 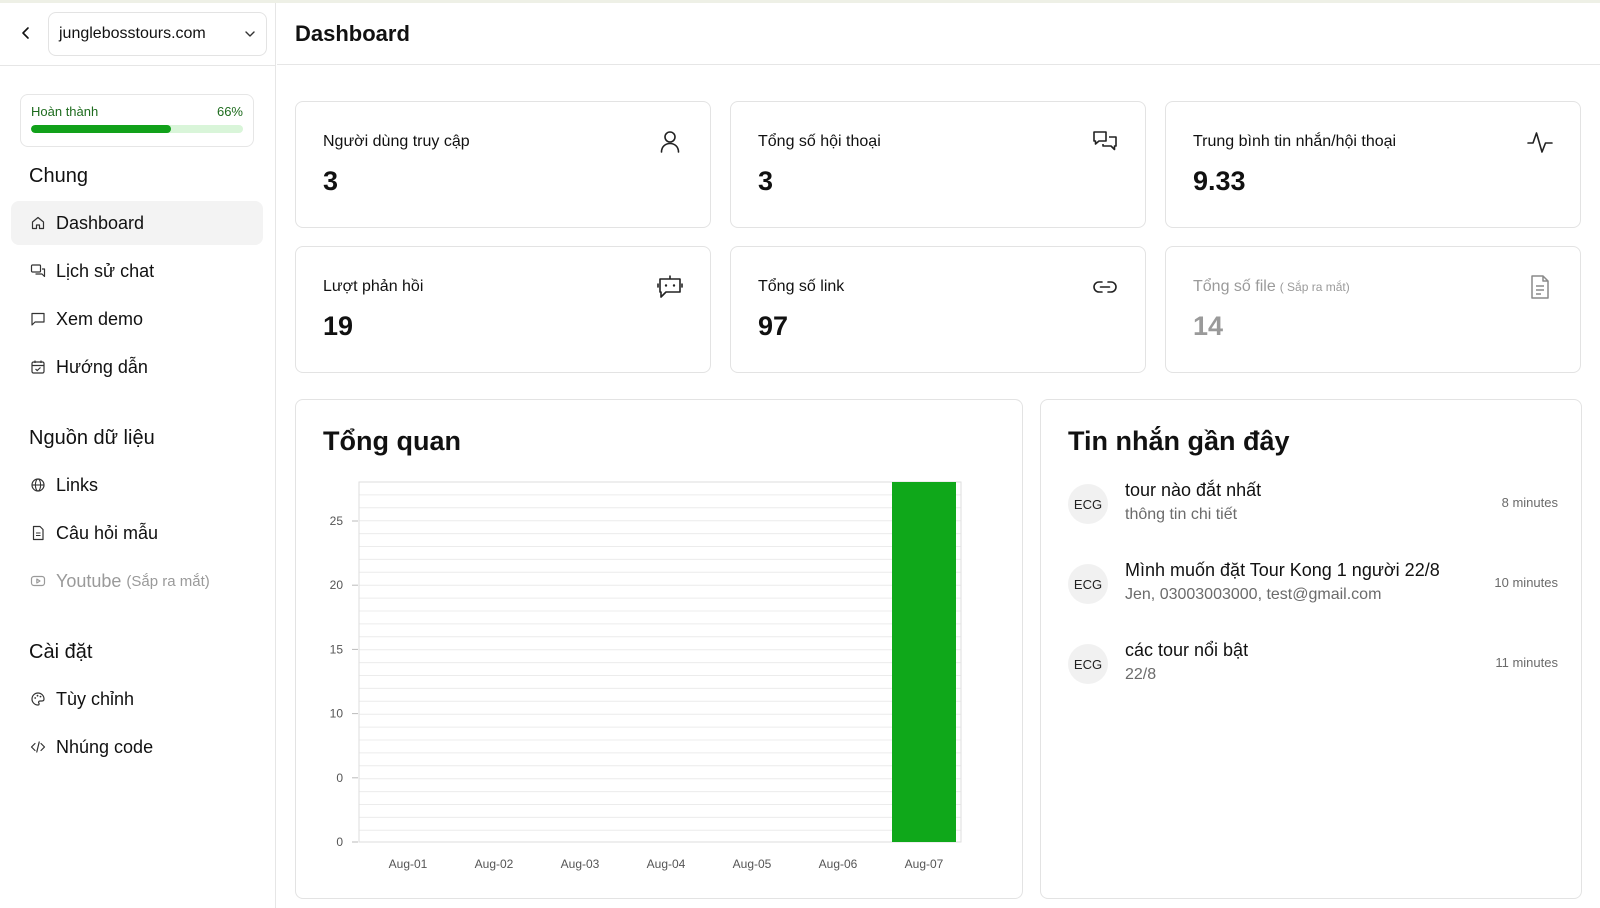 I want to click on activity-icon, so click(x=1540, y=142).